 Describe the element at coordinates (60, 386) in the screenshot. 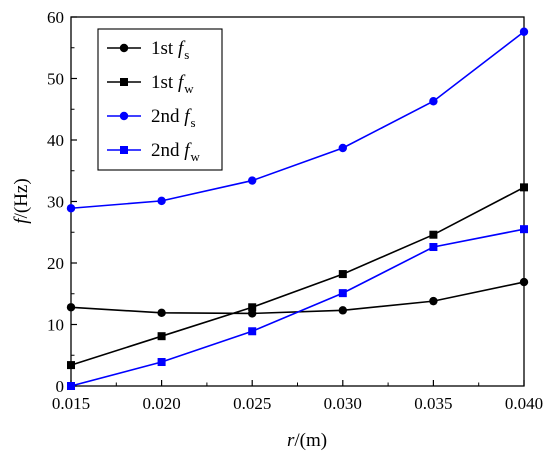

I see `y-tick-label: 0` at that location.